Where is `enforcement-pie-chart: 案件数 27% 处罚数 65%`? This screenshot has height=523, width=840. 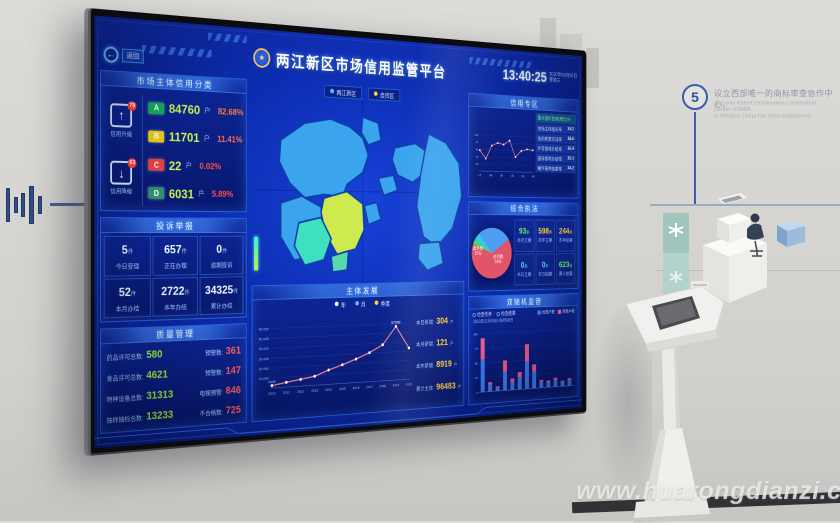 enforcement-pie-chart: 案件数 27% 处罚数 65% is located at coordinates (491, 253).